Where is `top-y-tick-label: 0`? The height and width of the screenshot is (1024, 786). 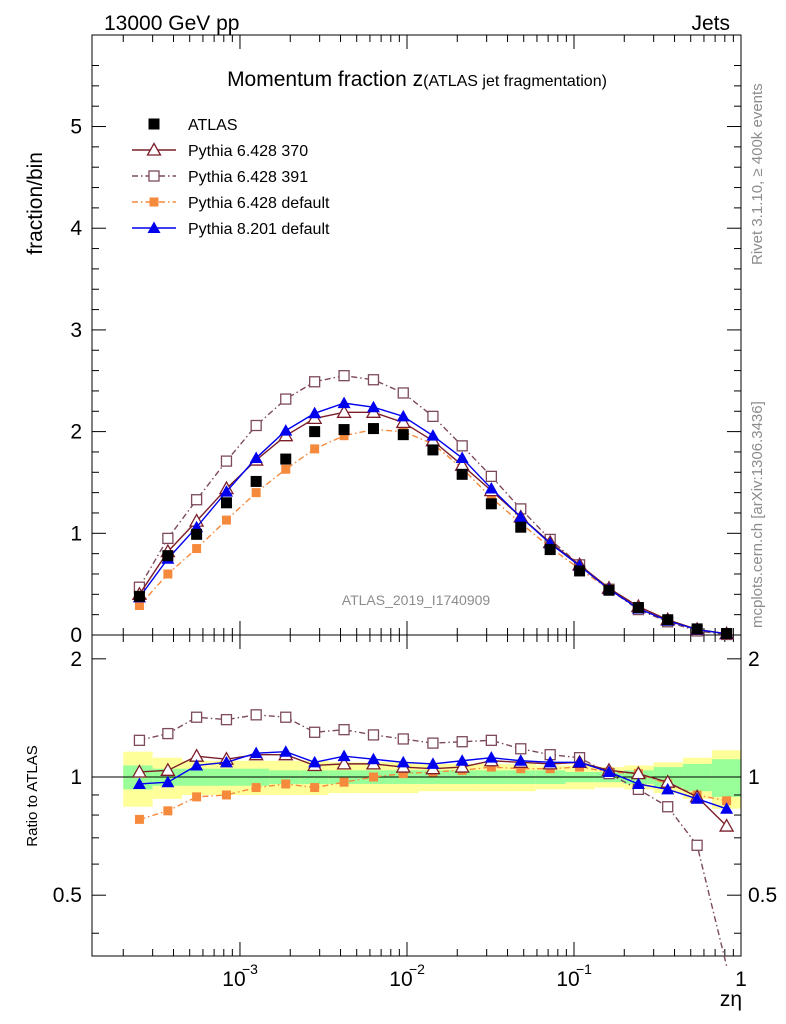
top-y-tick-label: 0 is located at coordinates (76, 635).